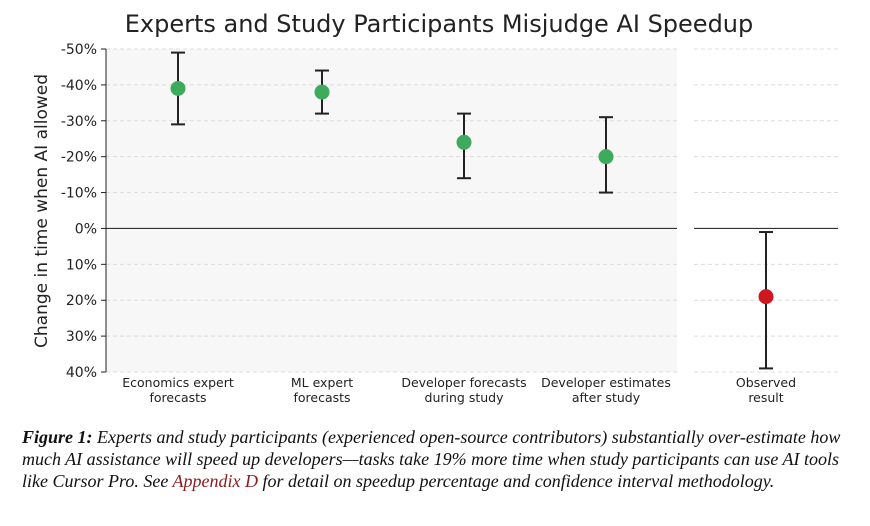 This screenshot has height=526, width=870. Describe the element at coordinates (178, 382) in the screenshot. I see `x-category-label: Economics expert` at that location.